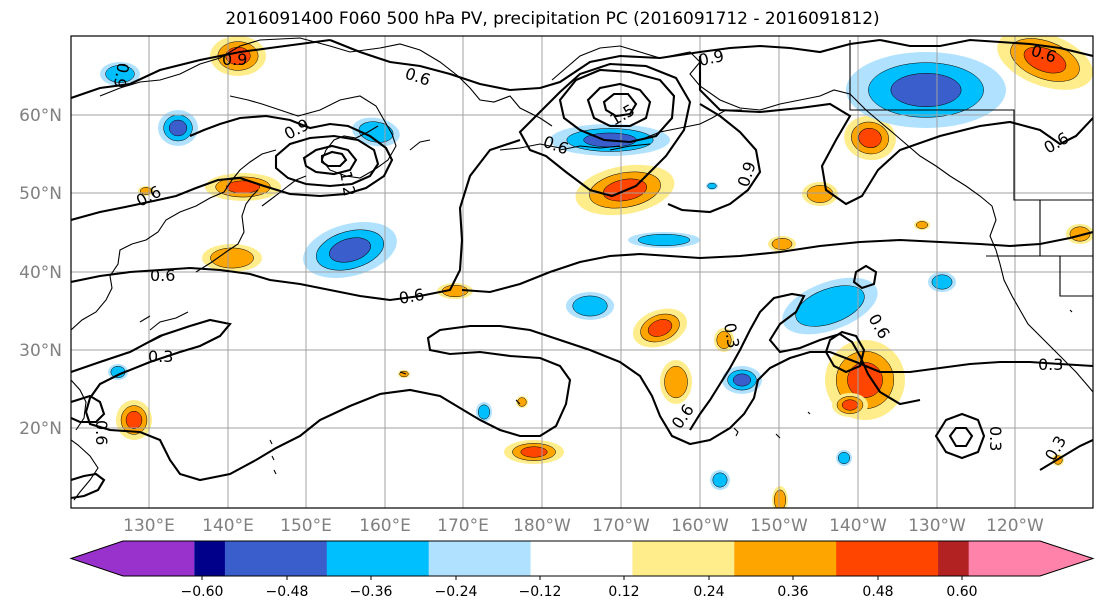  Describe the element at coordinates (877, 592) in the screenshot. I see `colorbar-tick-label: 0.48` at that location.